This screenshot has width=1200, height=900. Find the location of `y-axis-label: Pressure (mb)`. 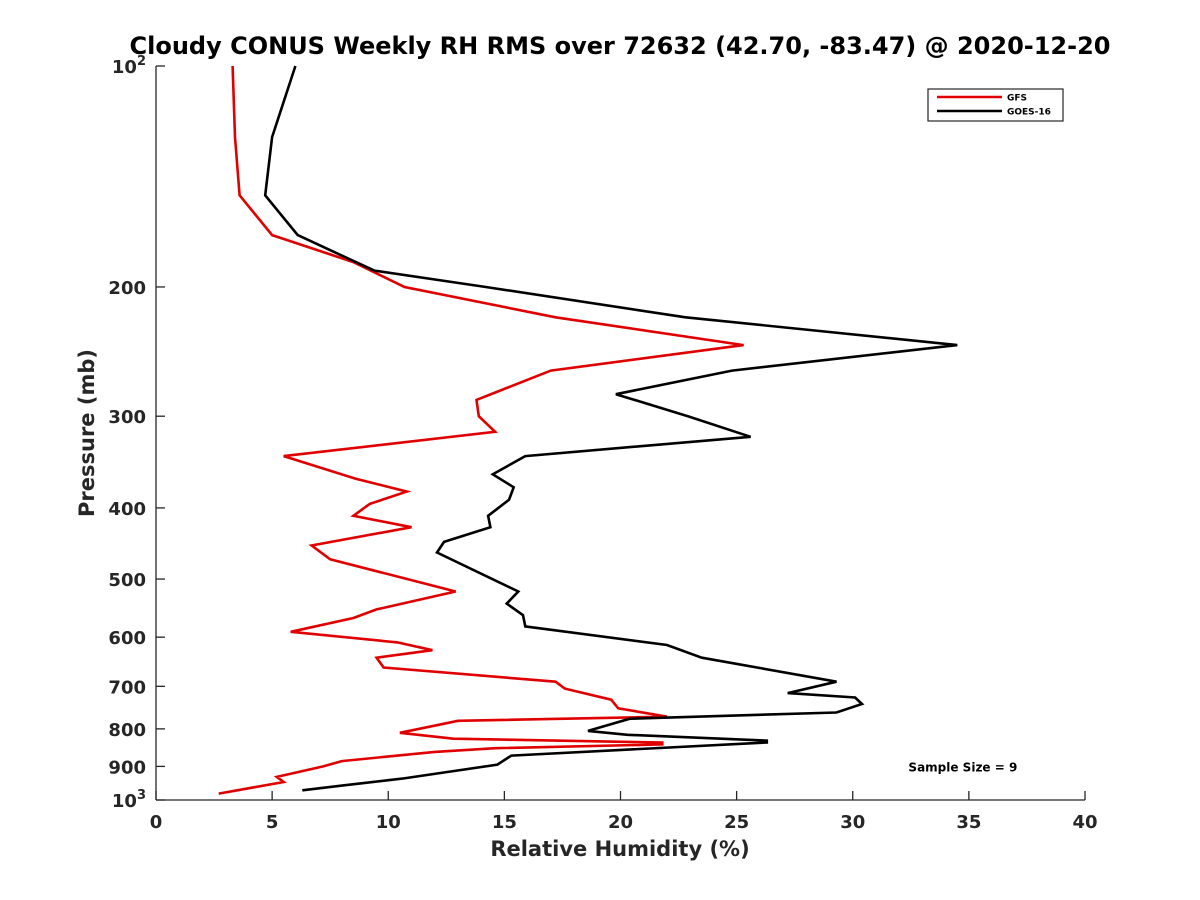

y-axis-label: Pressure (mb) is located at coordinates (87, 433).